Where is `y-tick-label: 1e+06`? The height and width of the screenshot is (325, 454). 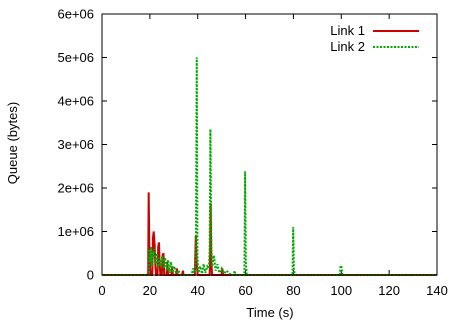 y-tick-label: 1e+06 is located at coordinates (75, 231).